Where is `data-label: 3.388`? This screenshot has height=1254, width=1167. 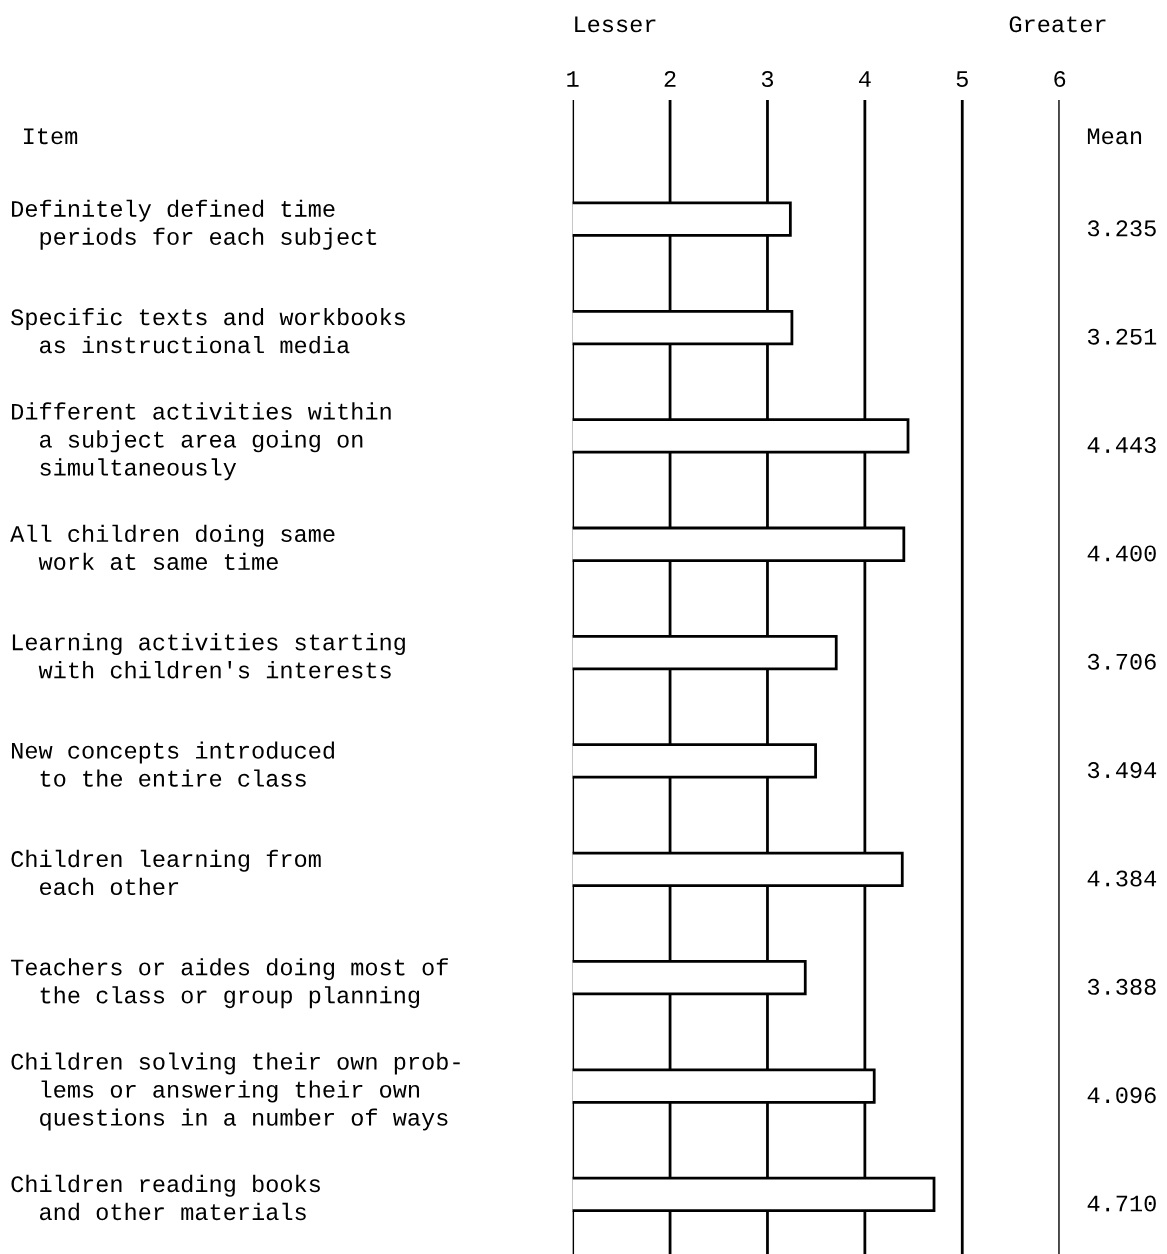 data-label: 3.388 is located at coordinates (1121, 986).